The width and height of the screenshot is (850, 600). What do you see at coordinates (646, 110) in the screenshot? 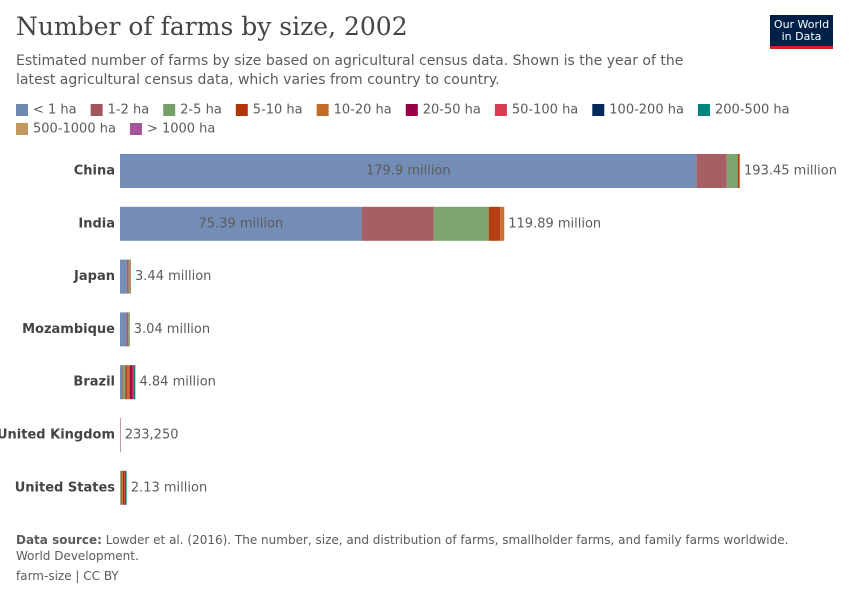
I see `legend-label: 100-200 ha` at bounding box center [646, 110].